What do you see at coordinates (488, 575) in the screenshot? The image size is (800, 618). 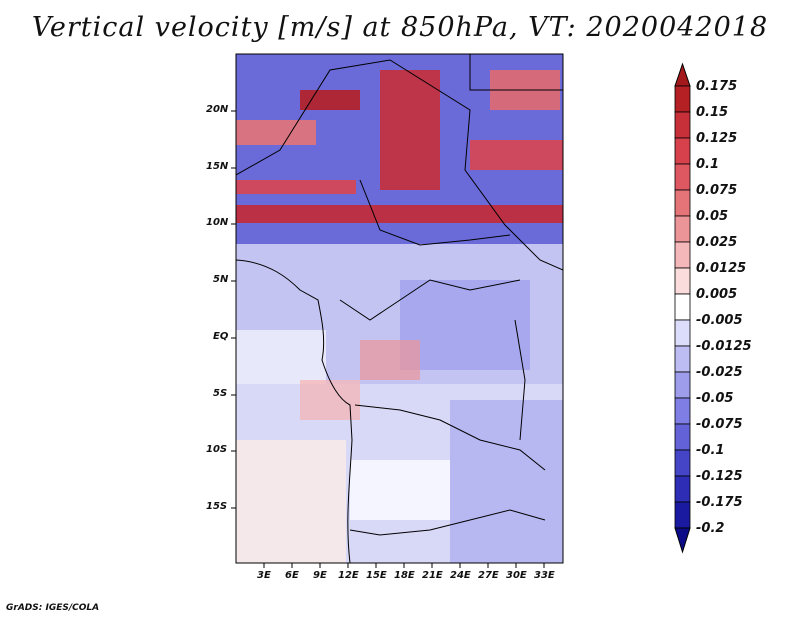 I see `lon-label: 27E` at bounding box center [488, 575].